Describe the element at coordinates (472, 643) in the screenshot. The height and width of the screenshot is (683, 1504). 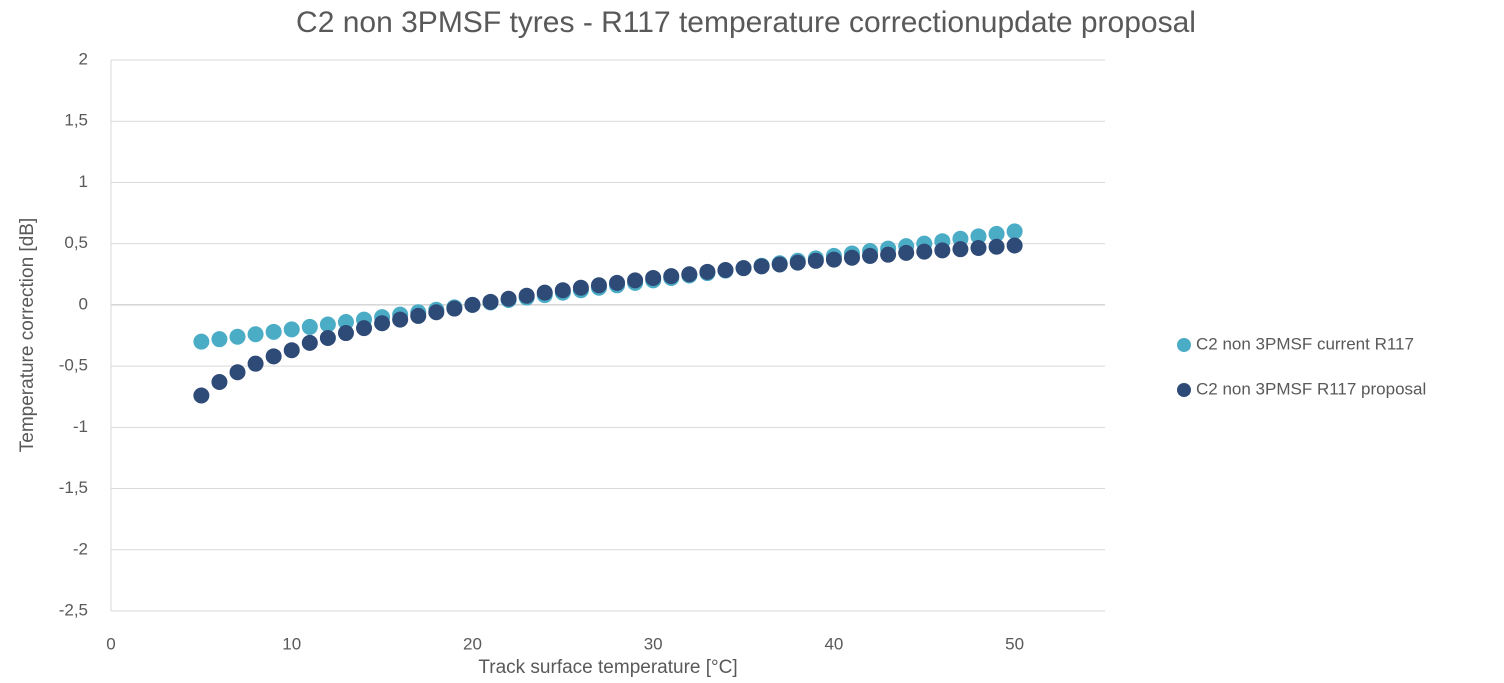
I see `x-tick-label: 20` at that location.